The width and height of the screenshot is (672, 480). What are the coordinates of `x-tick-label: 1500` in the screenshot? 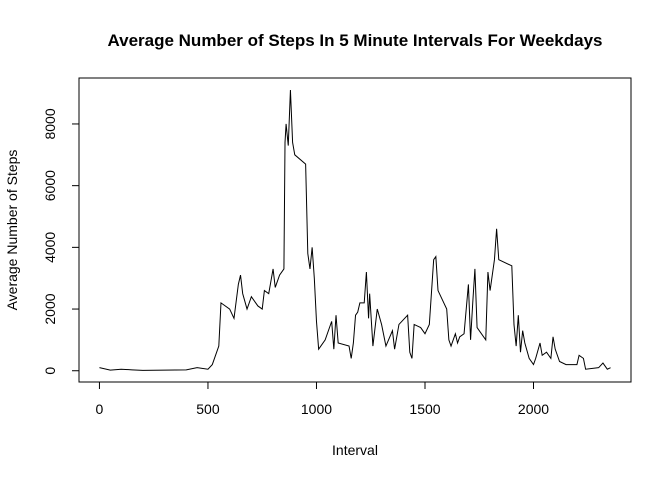 It's located at (424, 409).